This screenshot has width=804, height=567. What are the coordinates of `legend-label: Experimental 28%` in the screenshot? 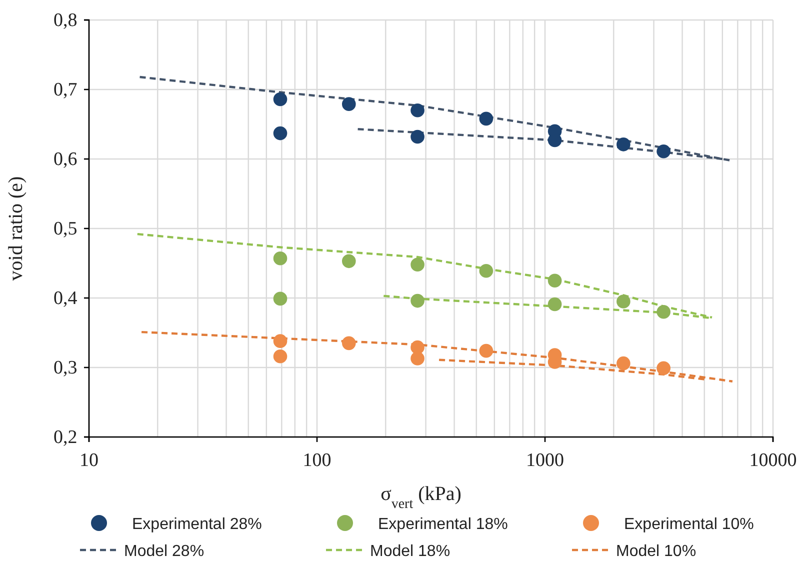 It's located at (197, 524).